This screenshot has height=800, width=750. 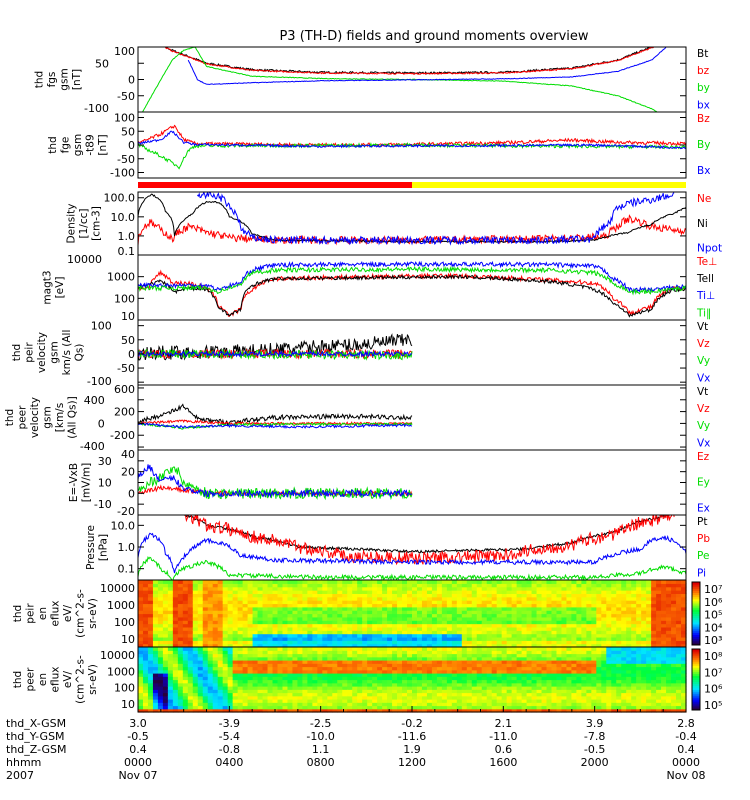 What do you see at coordinates (48, 353) in the screenshot?
I see `peir-velocity-ylabel: thd peir velocity gsm km/s (All Qs)` at bounding box center [48, 353].